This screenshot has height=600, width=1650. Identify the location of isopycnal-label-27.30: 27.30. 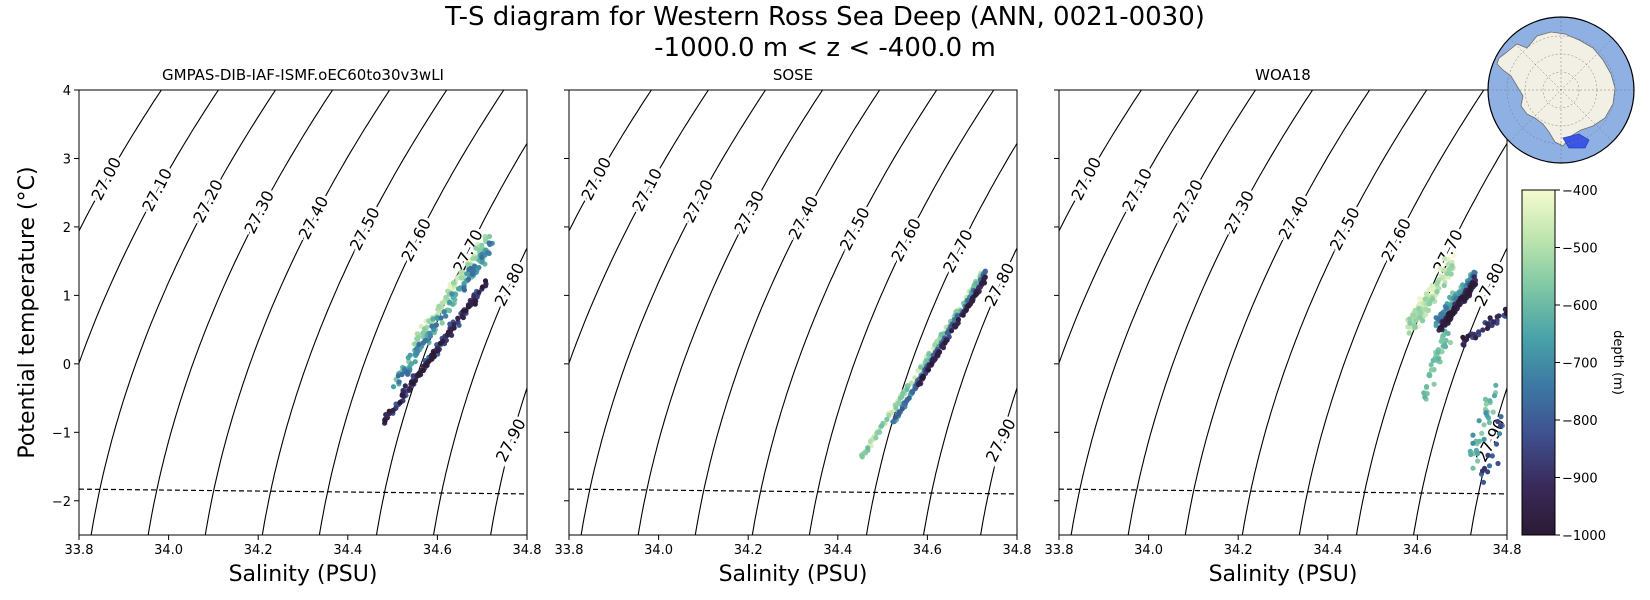
(749, 211).